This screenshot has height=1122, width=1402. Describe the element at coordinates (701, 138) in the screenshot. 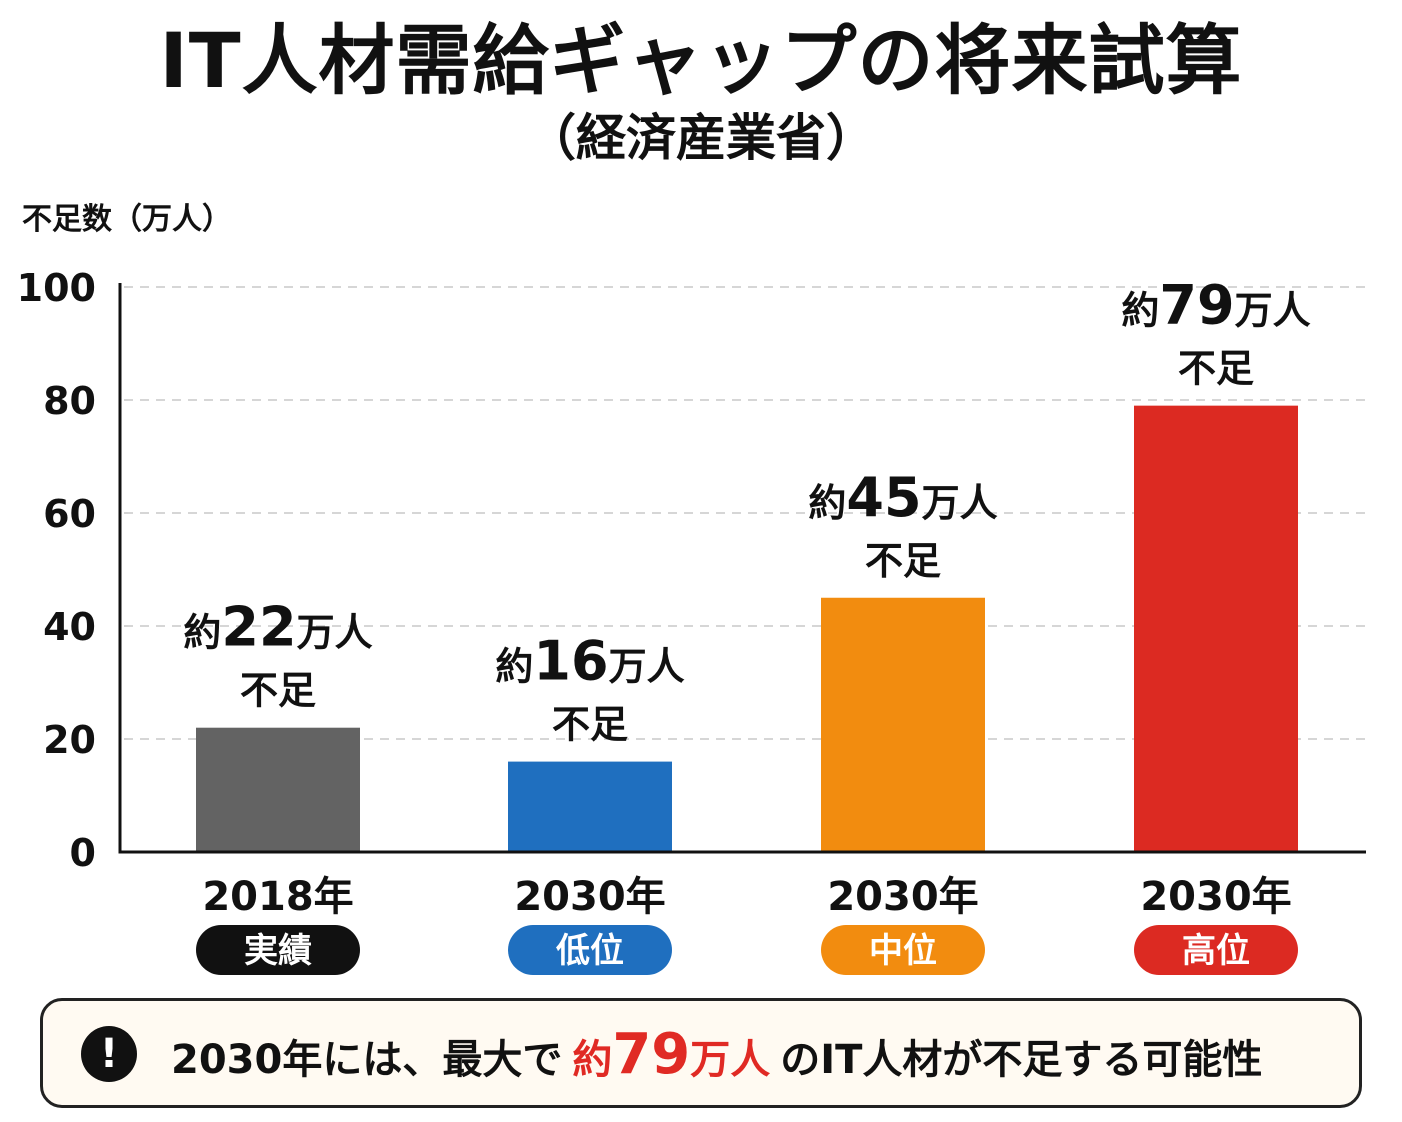

I see `chart-subtitle: （経済産業省）` at that location.